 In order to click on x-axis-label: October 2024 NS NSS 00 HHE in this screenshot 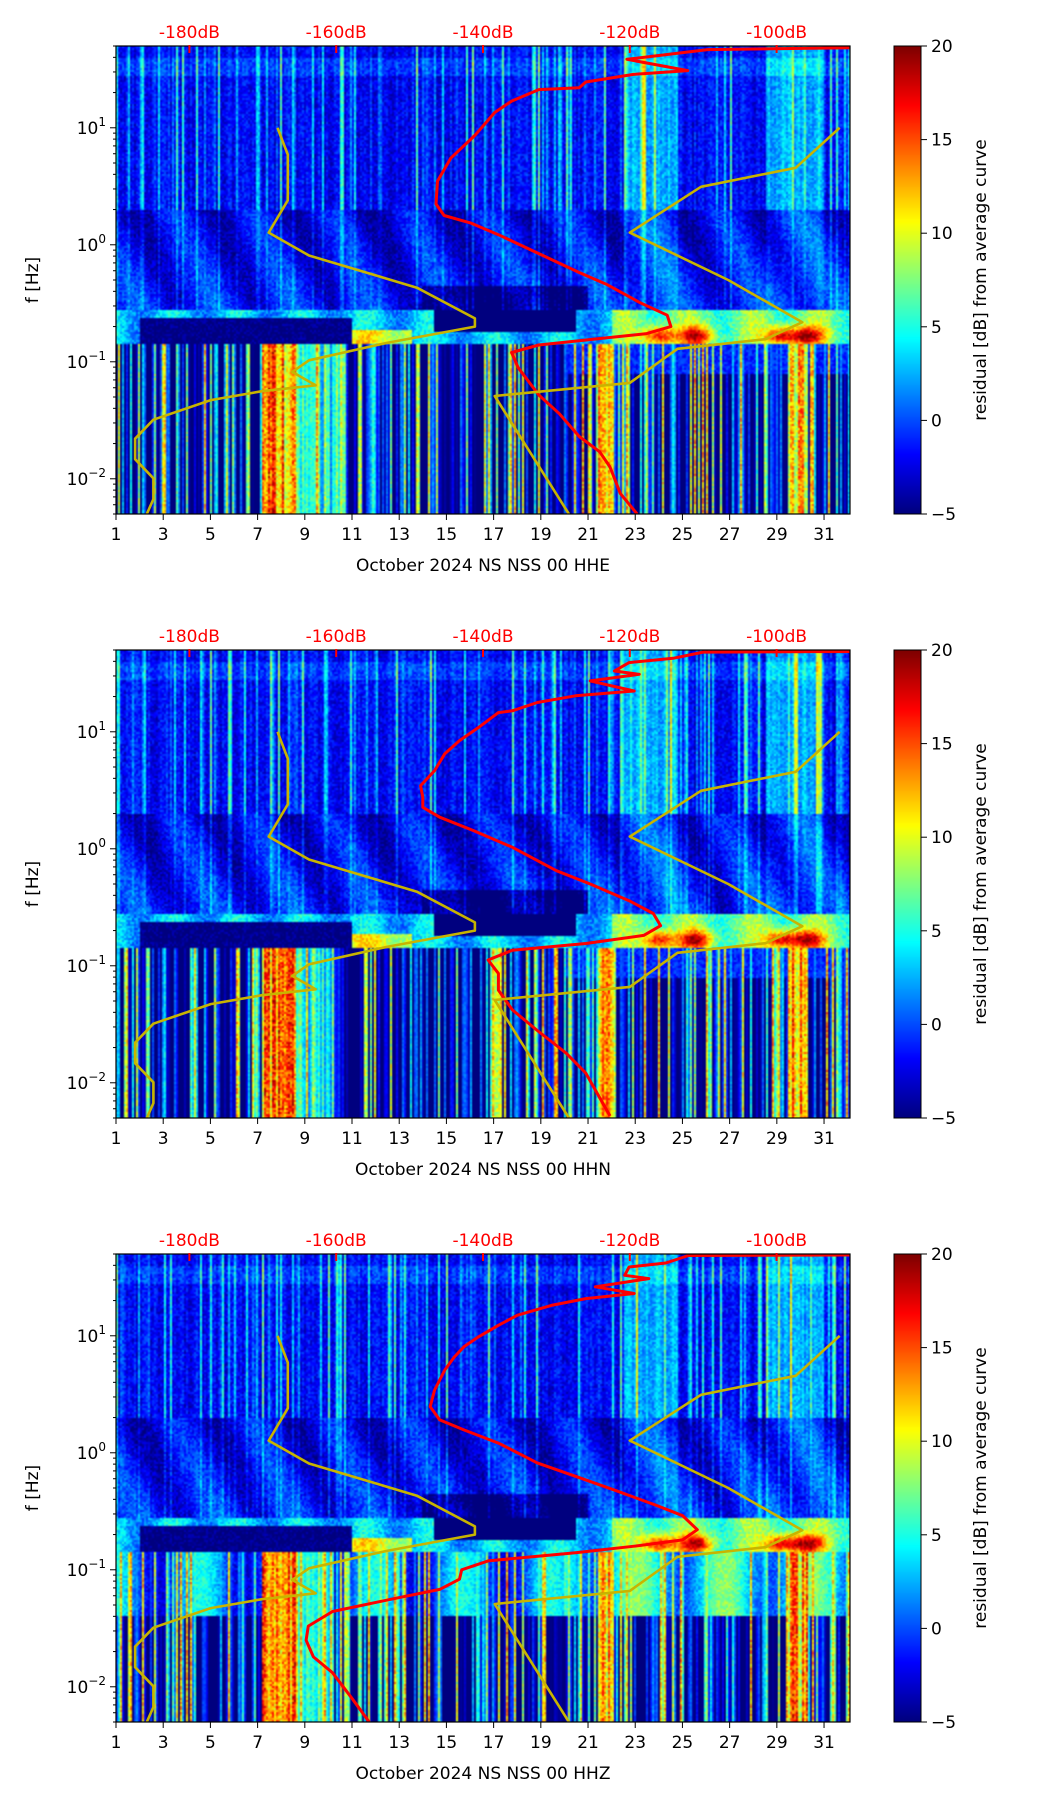, I will do `click(483, 566)`.